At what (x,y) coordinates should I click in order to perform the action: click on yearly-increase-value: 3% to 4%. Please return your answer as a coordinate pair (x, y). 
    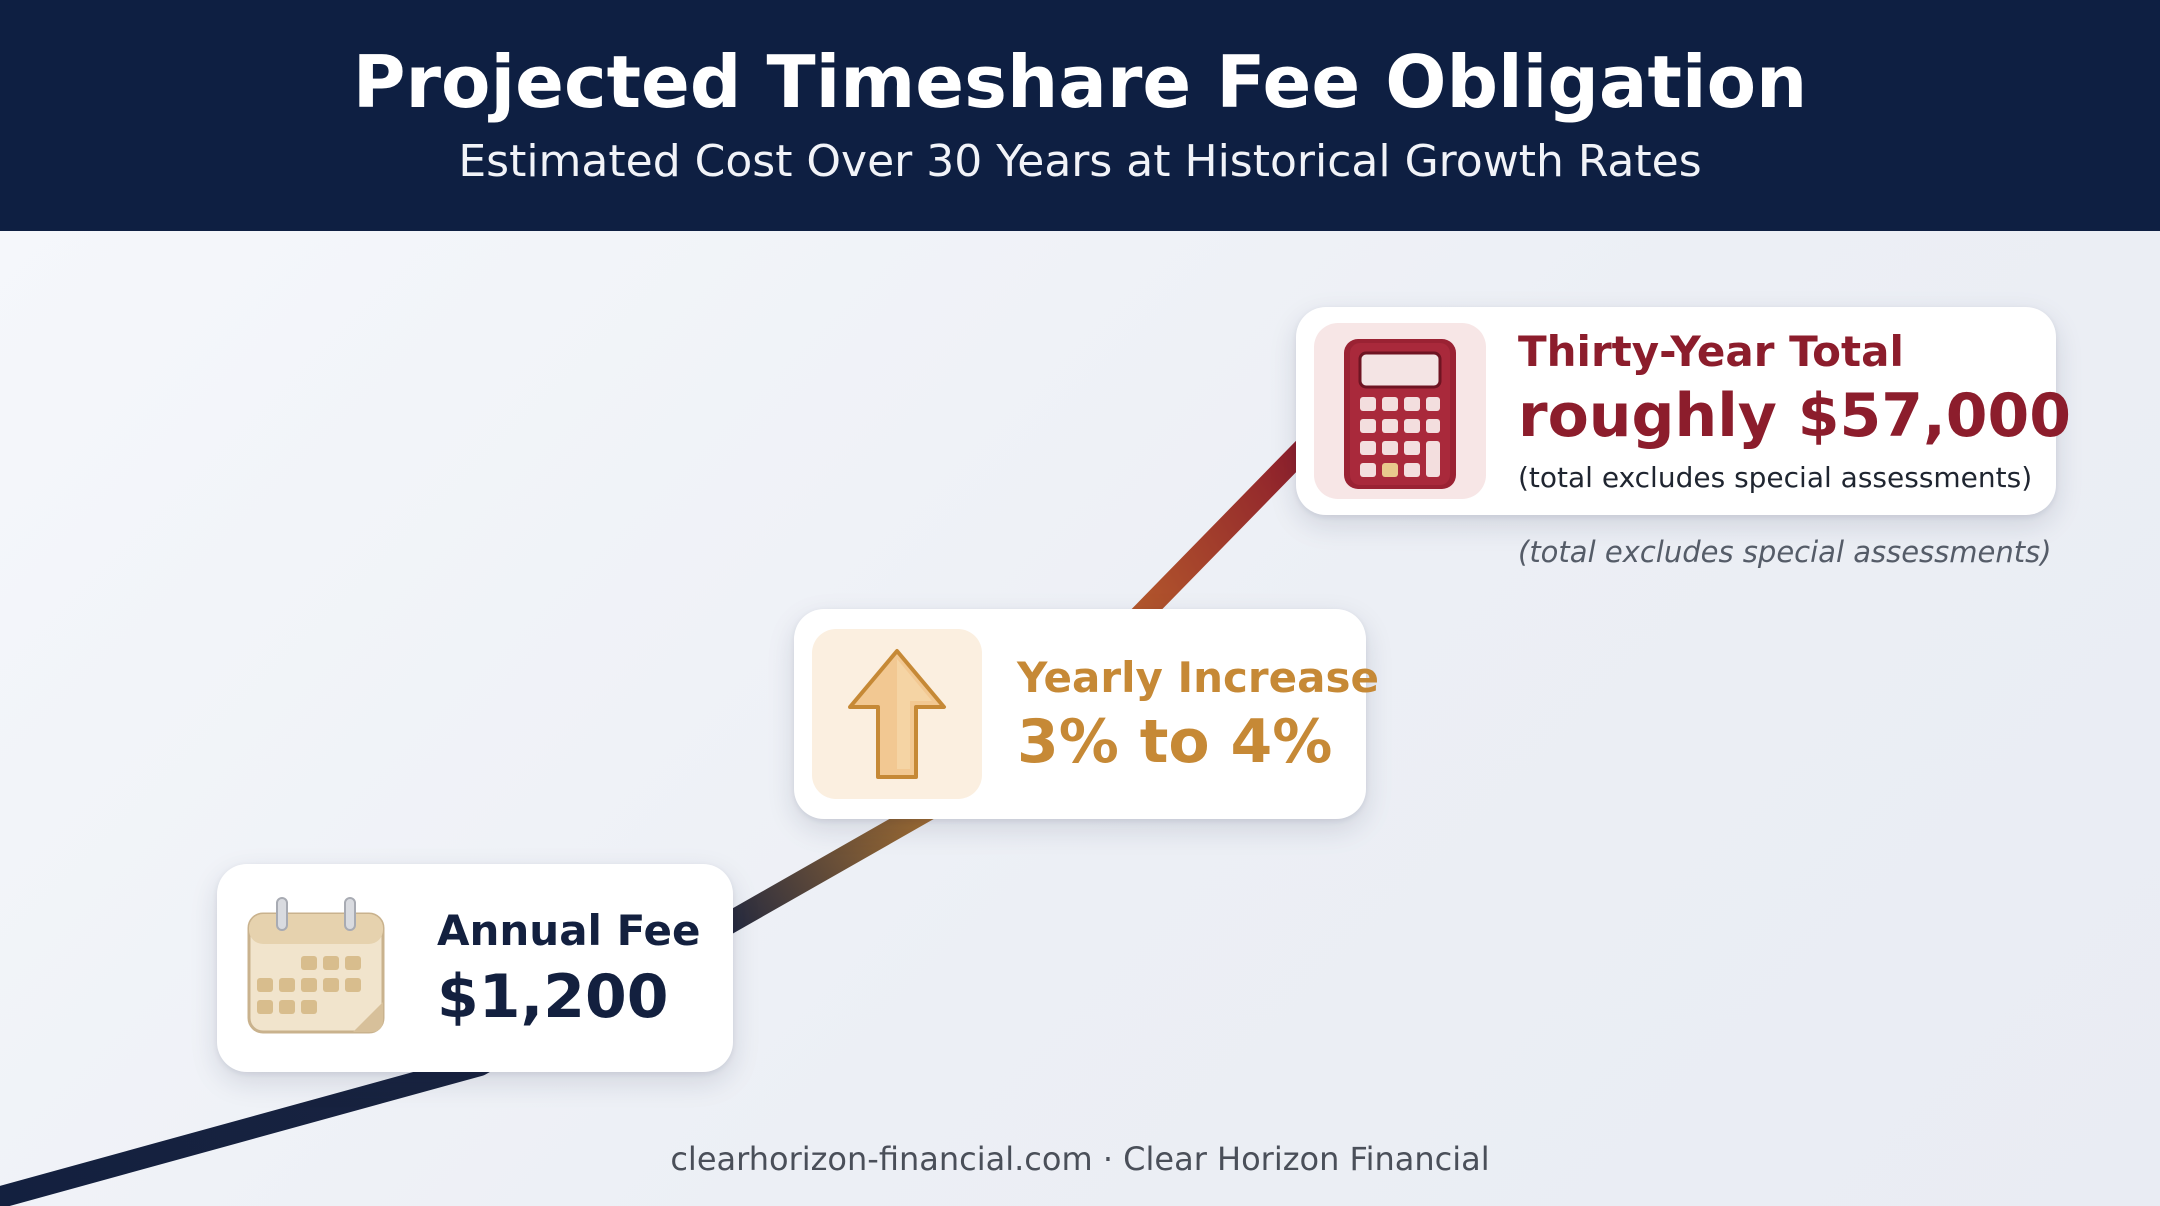
    Looking at the image, I should click on (1175, 742).